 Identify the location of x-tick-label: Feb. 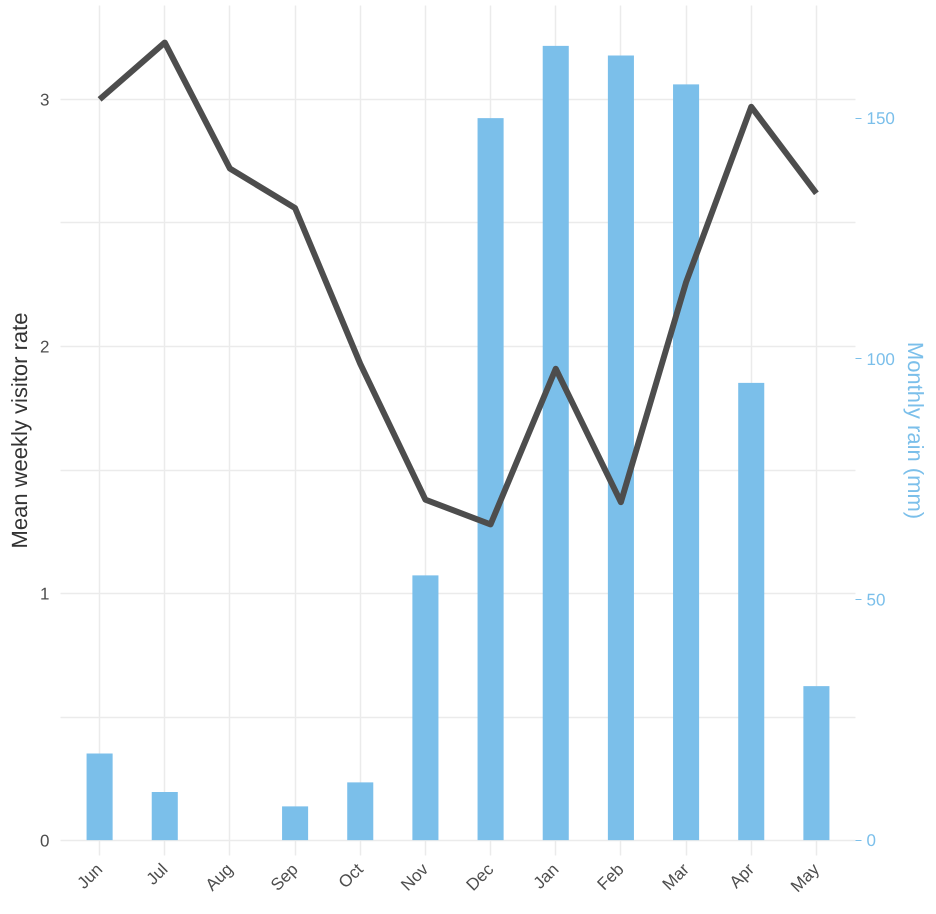
(610, 877).